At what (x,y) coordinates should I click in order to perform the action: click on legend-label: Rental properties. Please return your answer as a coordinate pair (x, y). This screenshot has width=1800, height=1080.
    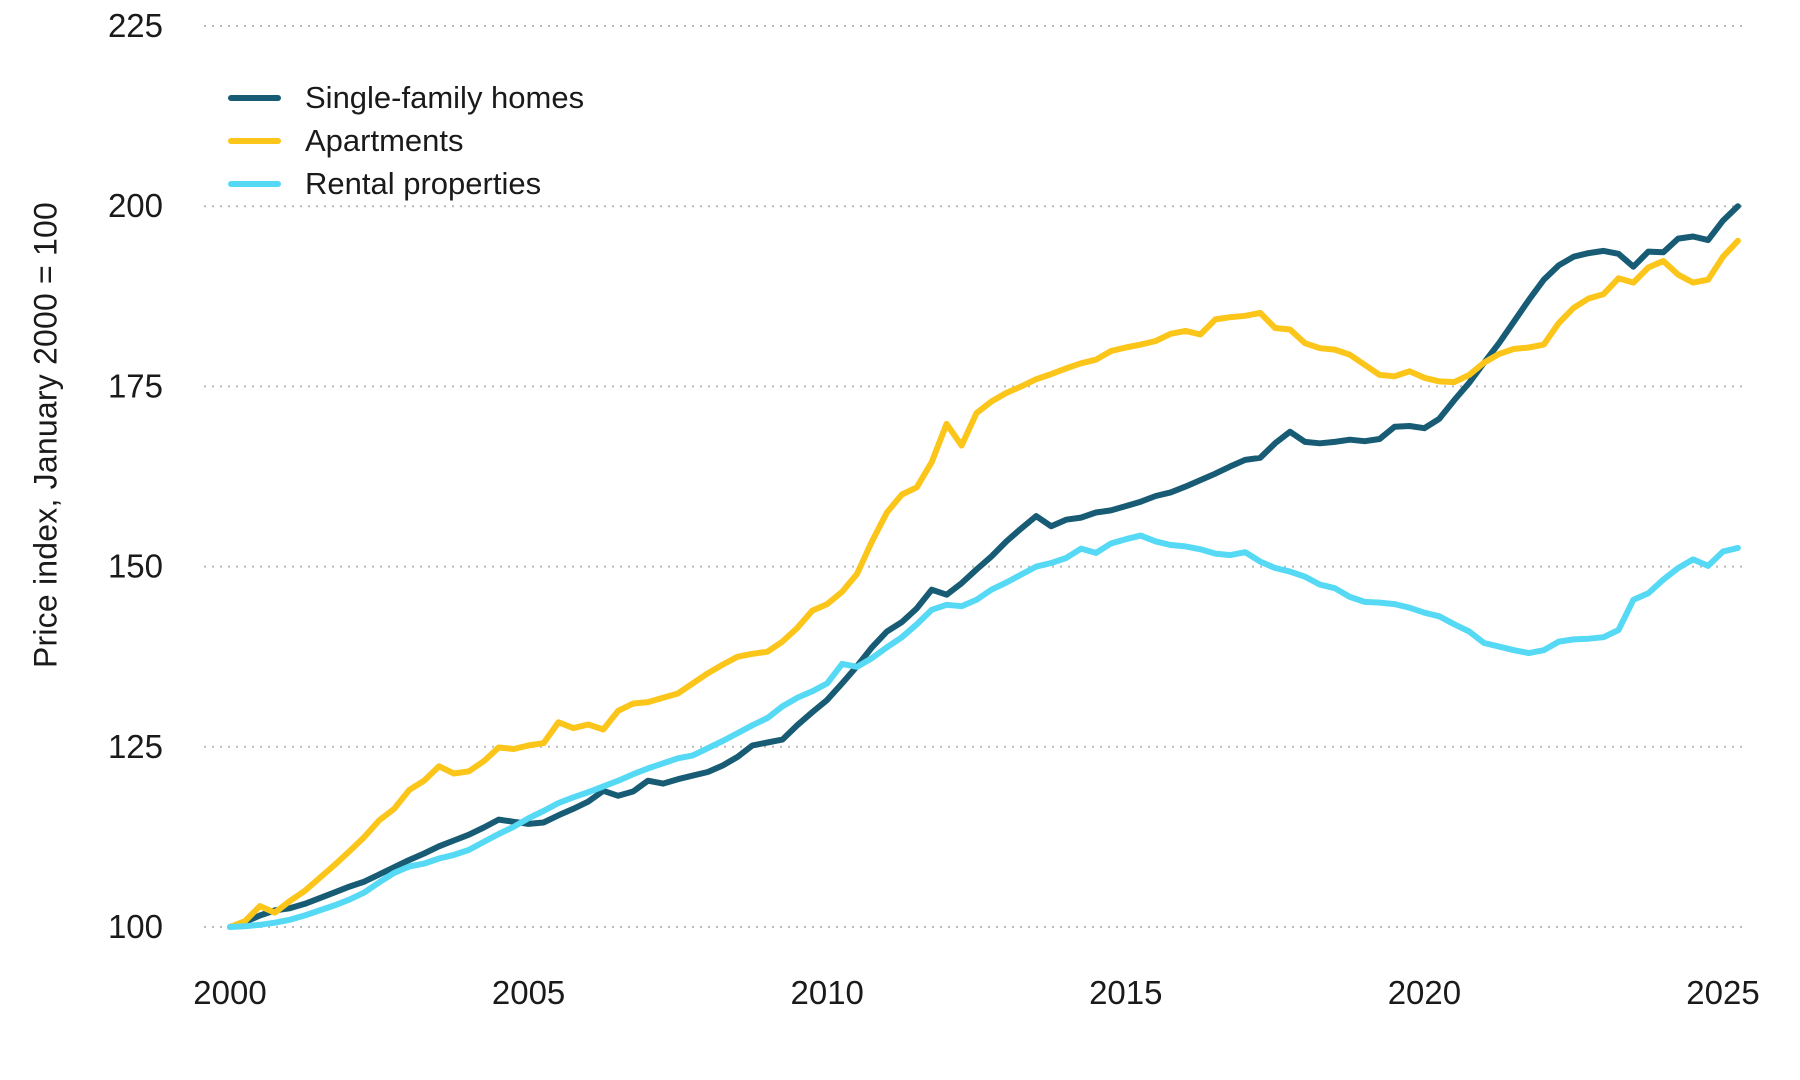
    Looking at the image, I should click on (423, 183).